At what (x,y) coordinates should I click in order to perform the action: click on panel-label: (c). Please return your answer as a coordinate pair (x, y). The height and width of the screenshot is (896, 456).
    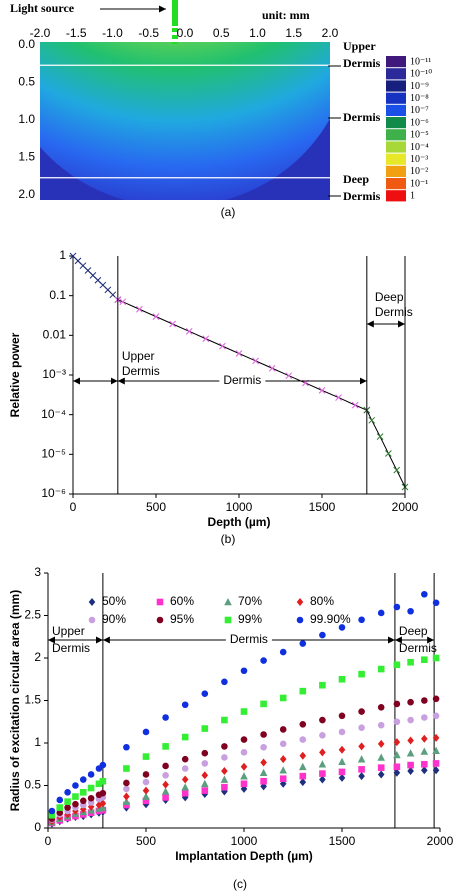
    Looking at the image, I should click on (240, 884).